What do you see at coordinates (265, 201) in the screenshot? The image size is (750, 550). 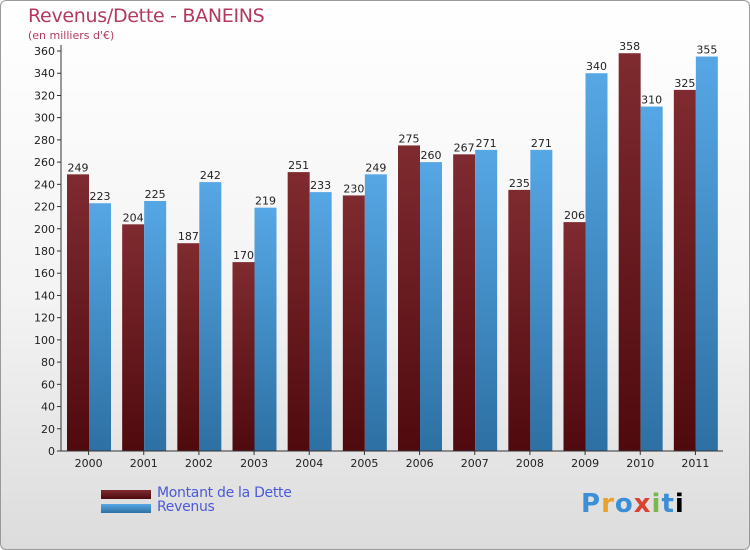 I see `data-label: 219` at bounding box center [265, 201].